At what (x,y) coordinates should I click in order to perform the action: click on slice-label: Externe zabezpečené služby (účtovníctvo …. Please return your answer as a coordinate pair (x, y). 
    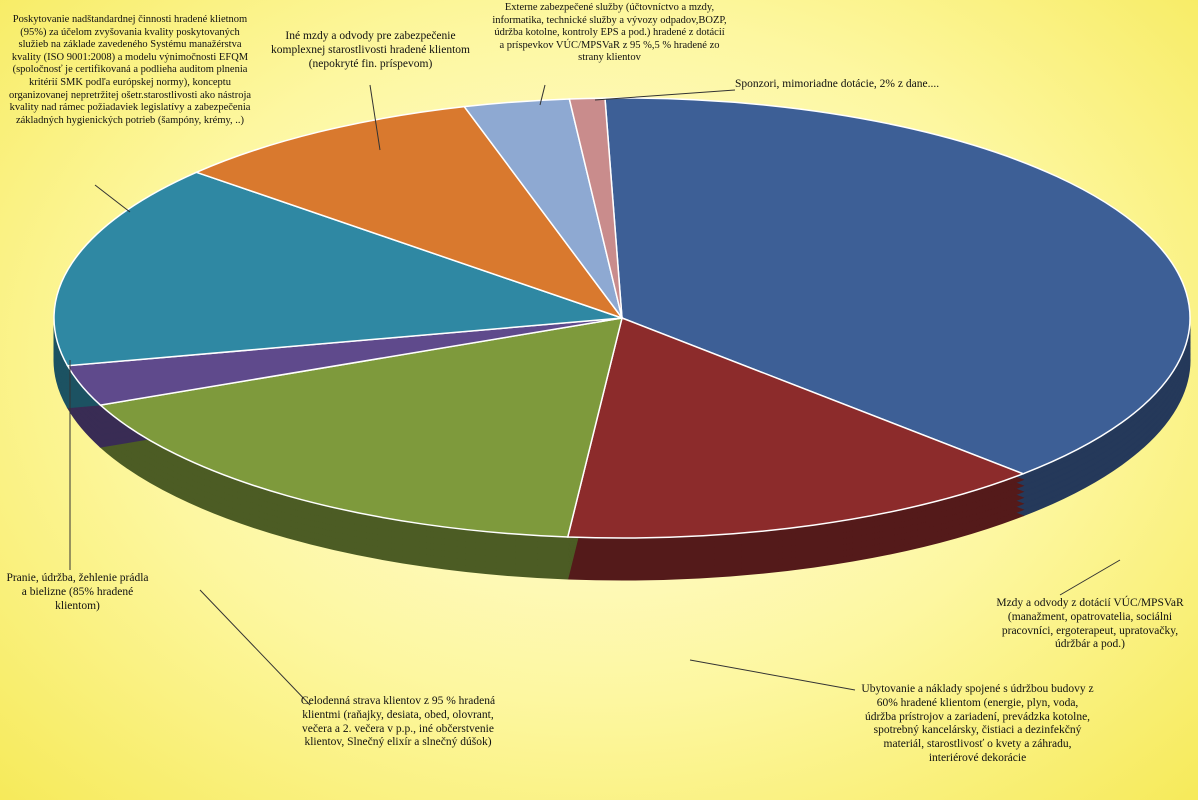
    Looking at the image, I should click on (609, 33).